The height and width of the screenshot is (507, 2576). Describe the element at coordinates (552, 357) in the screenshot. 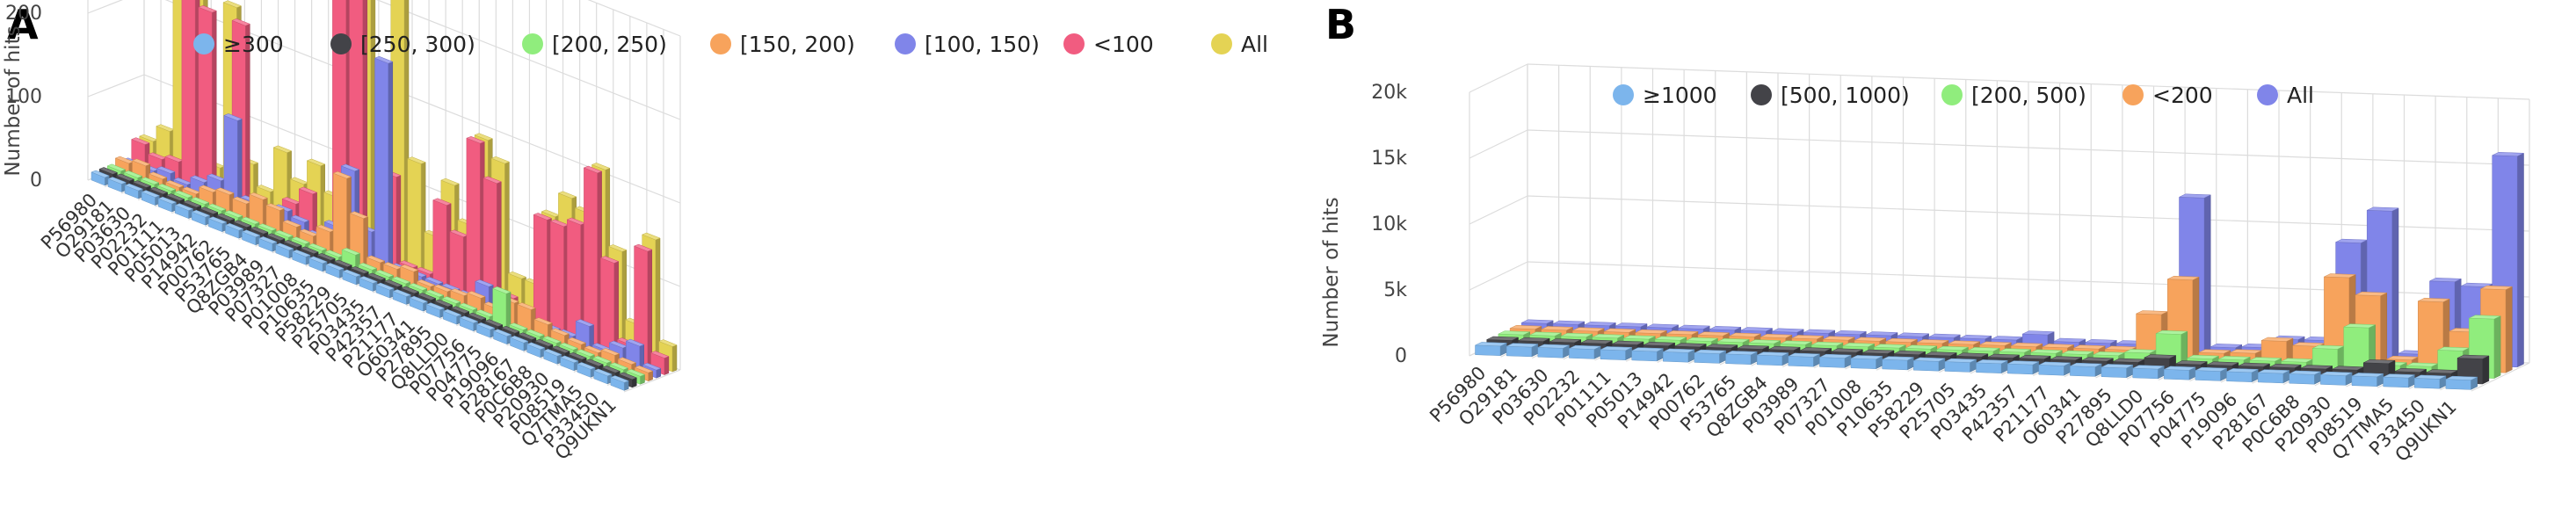

I see `bar-a-P20930-s0` at that location.